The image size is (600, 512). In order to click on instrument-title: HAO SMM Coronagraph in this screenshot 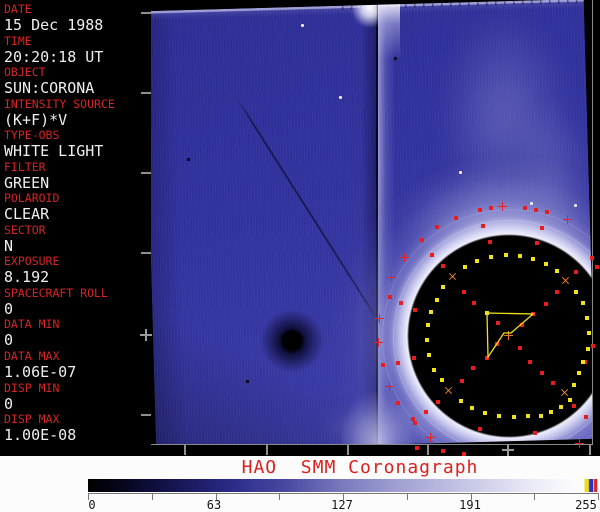, I will do `click(360, 467)`.